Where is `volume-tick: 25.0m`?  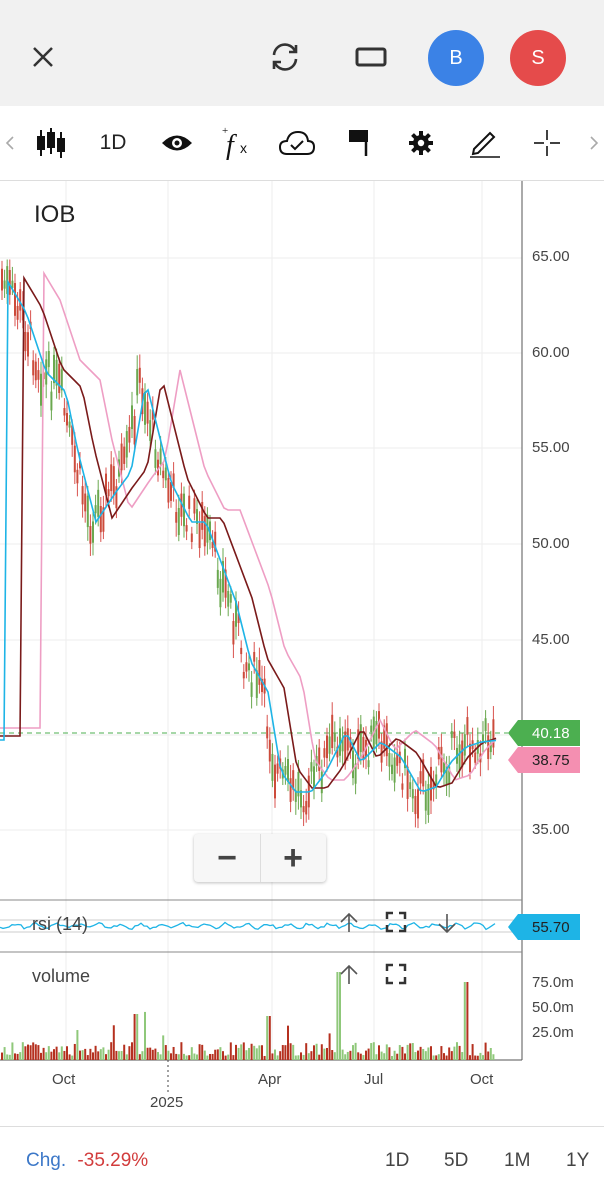
volume-tick: 25.0m is located at coordinates (553, 1032).